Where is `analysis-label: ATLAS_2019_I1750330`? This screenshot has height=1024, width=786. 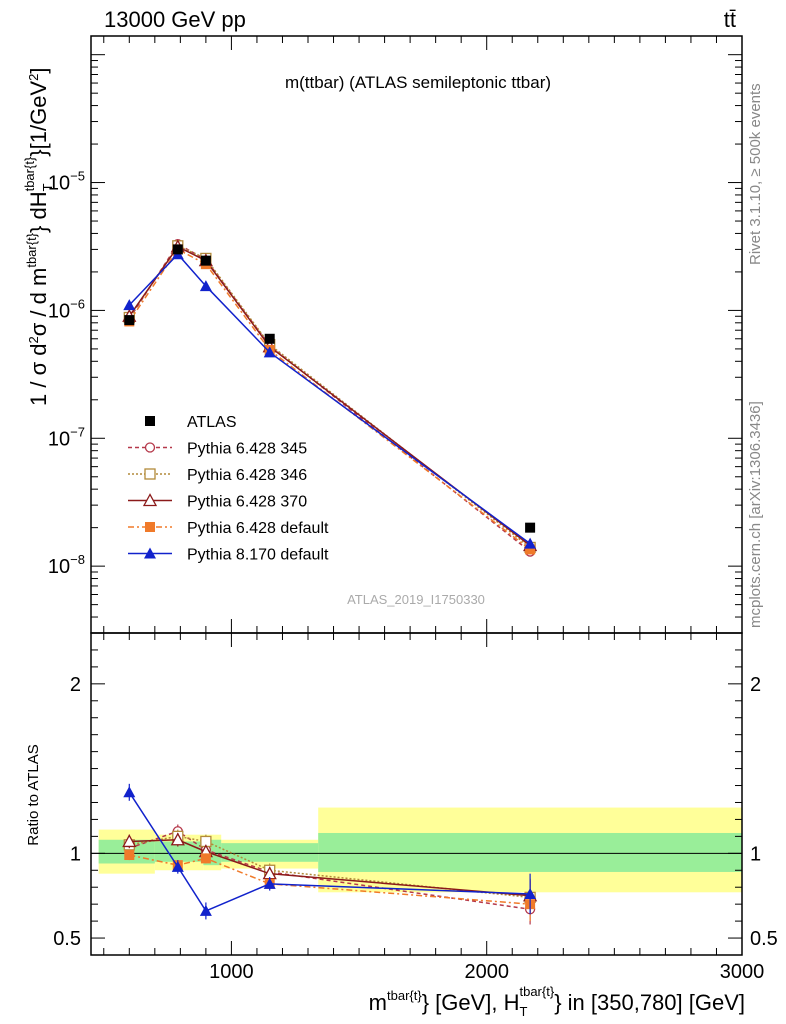 analysis-label: ATLAS_2019_I1750330 is located at coordinates (416, 599).